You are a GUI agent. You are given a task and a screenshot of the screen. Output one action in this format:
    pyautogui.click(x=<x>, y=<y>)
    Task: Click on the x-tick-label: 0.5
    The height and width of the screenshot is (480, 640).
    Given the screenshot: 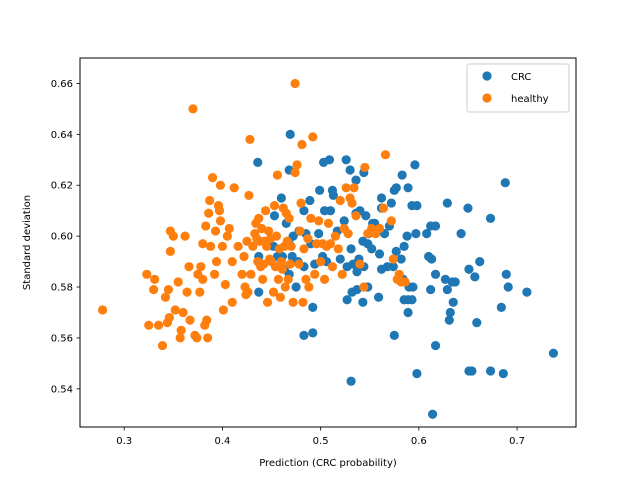 What is the action you would take?
    pyautogui.click(x=321, y=441)
    